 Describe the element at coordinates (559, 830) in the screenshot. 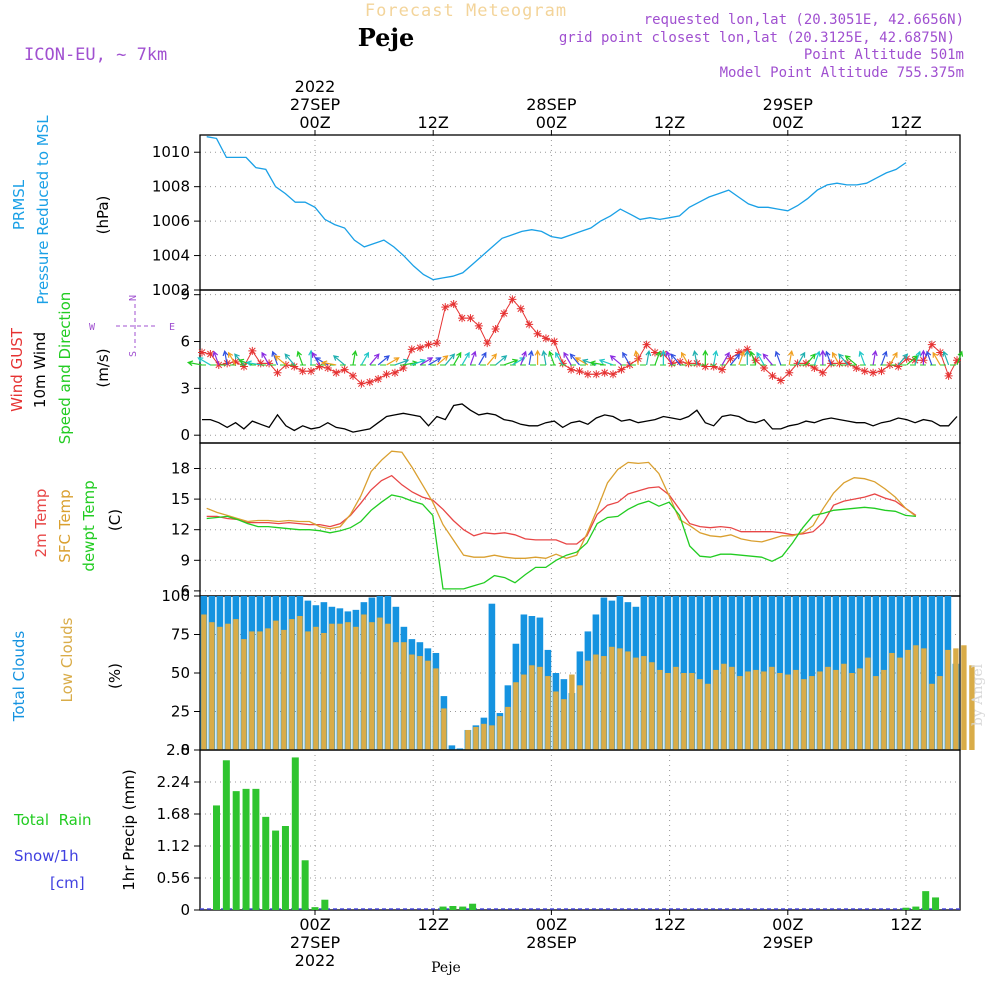

I see `panel-precip: 0 0.56 1.12 1.68 2.24 2.8` at that location.